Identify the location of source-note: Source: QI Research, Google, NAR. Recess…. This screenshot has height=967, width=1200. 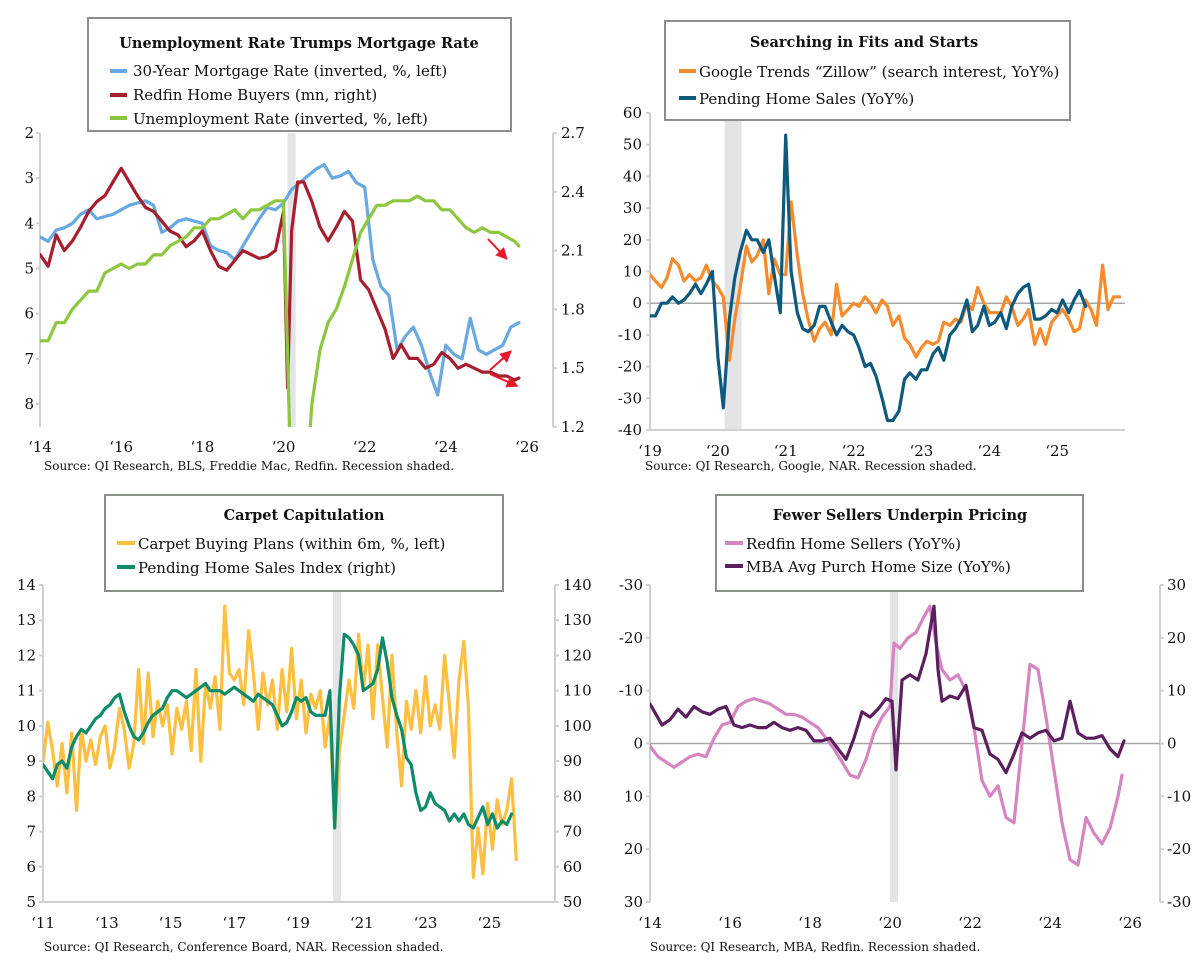
(811, 466).